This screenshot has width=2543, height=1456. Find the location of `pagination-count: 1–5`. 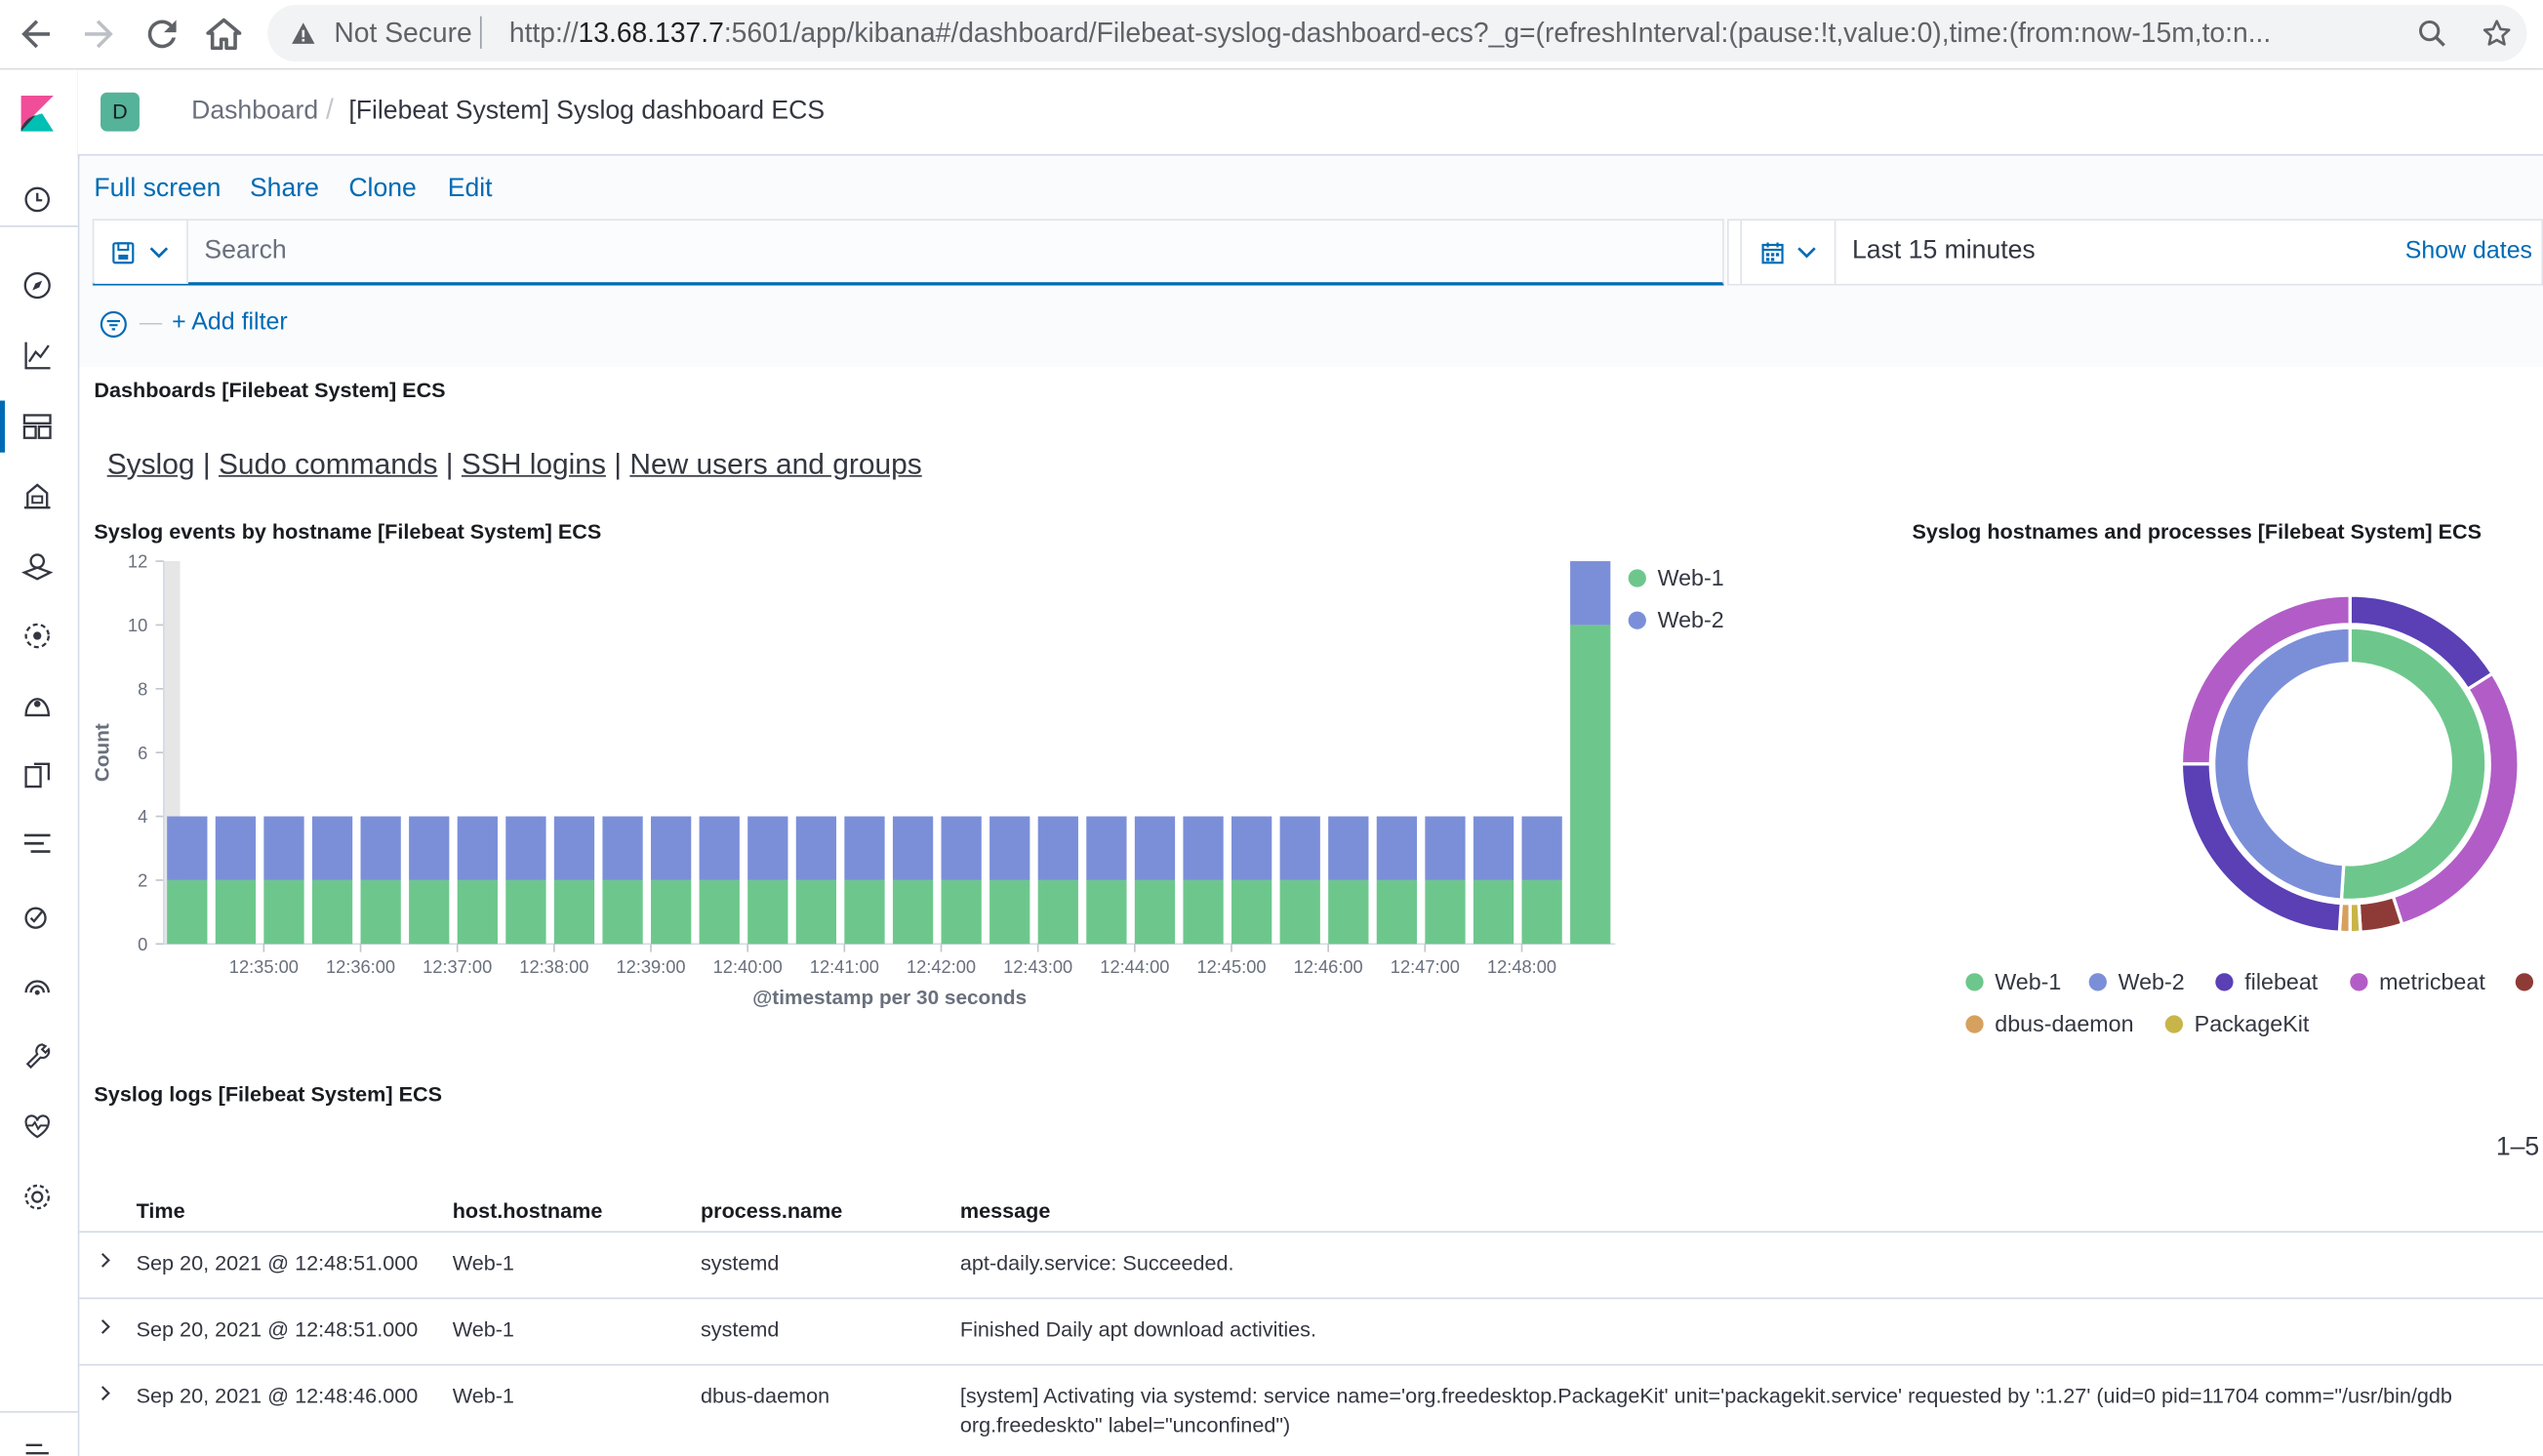

pagination-count: 1–5 is located at coordinates (2517, 1147).